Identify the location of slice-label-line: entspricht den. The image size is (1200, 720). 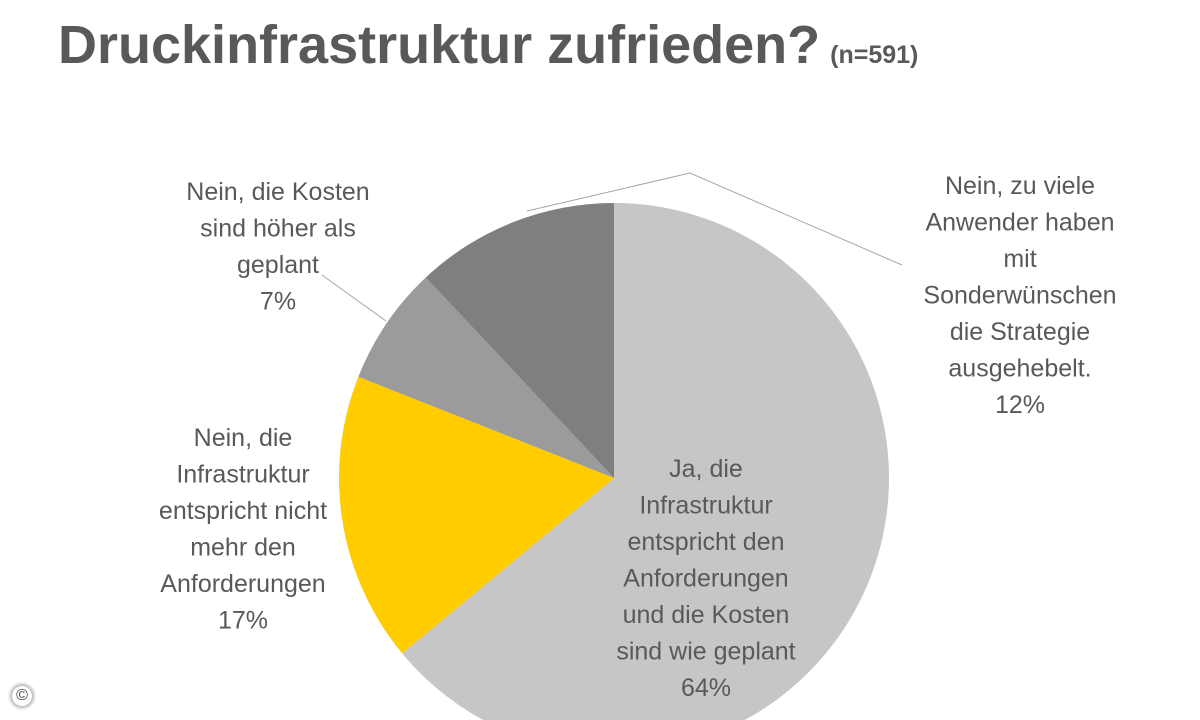
(705, 542).